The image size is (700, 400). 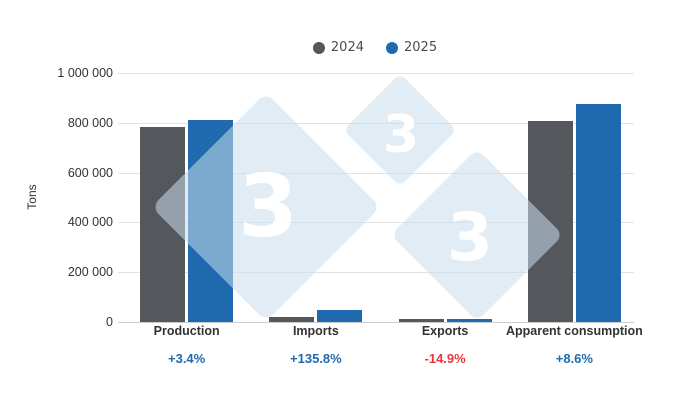 What do you see at coordinates (90, 122) in the screenshot?
I see `y-tick-label: 800 000` at bounding box center [90, 122].